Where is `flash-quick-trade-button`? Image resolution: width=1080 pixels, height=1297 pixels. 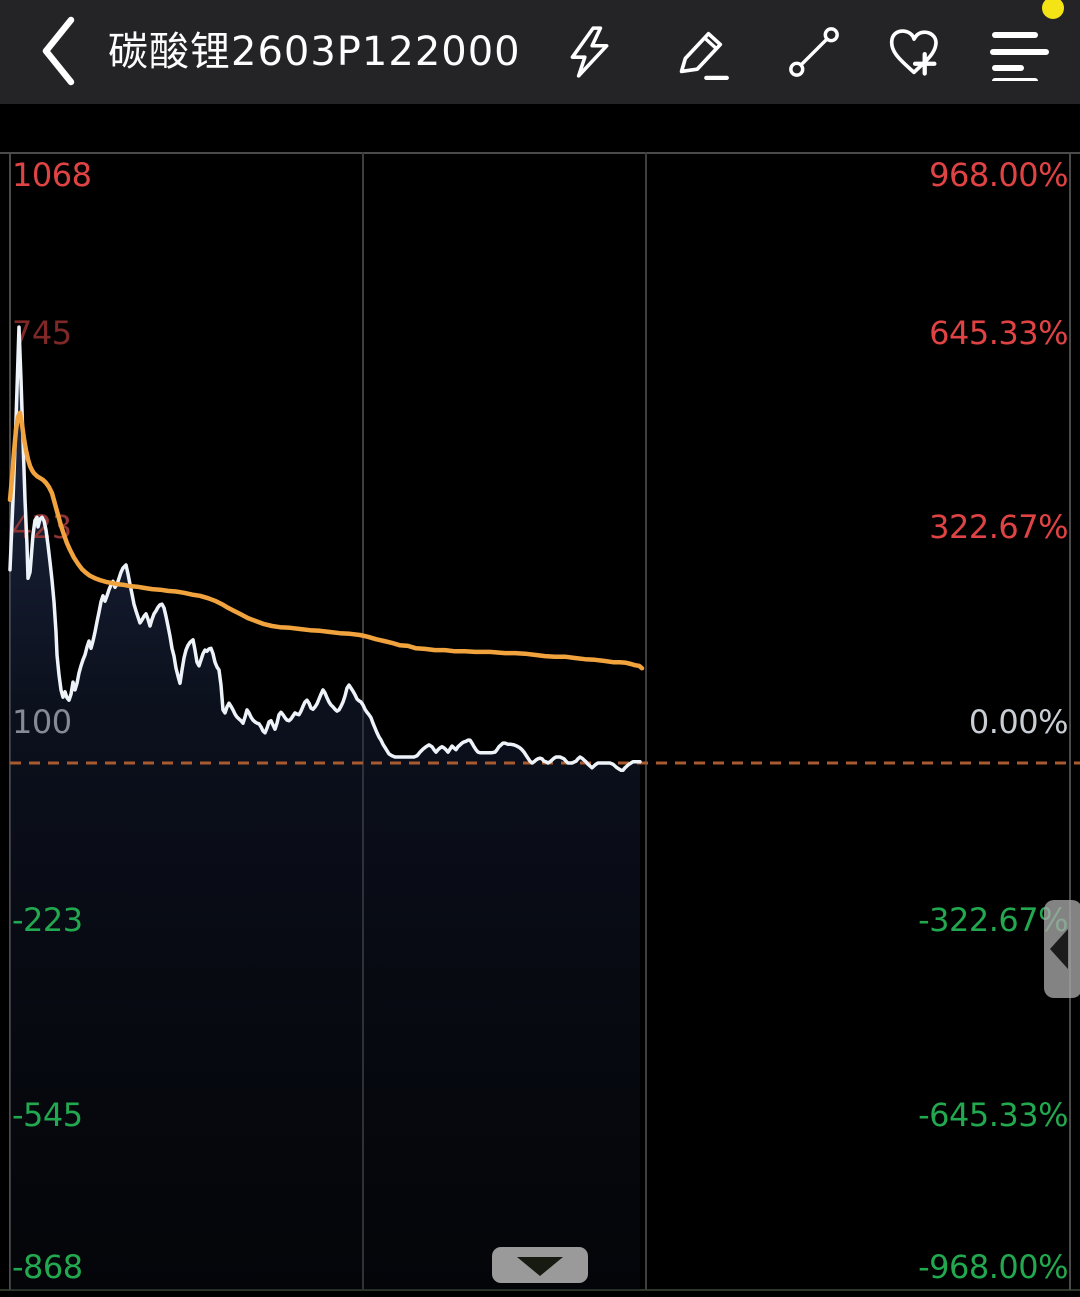 flash-quick-trade-button is located at coordinates (589, 52).